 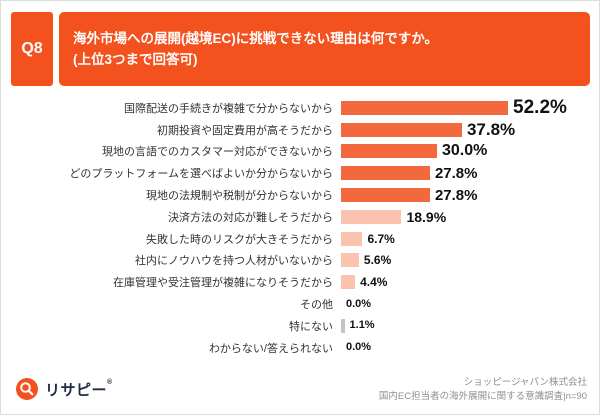 I want to click on value-label: 6.7%, so click(x=381, y=238).